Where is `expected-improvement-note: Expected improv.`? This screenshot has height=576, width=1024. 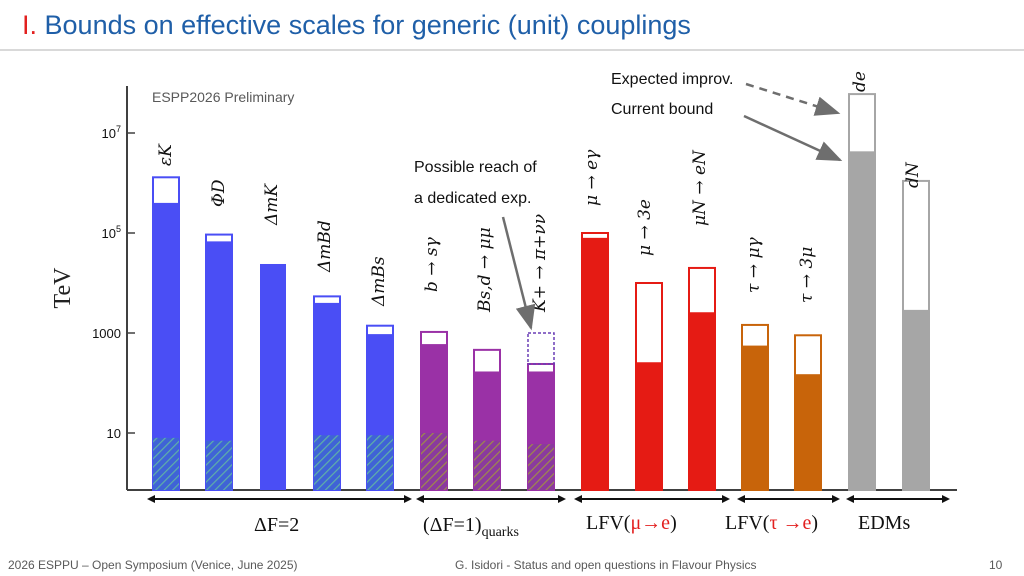 expected-improvement-note: Expected improv. is located at coordinates (672, 79).